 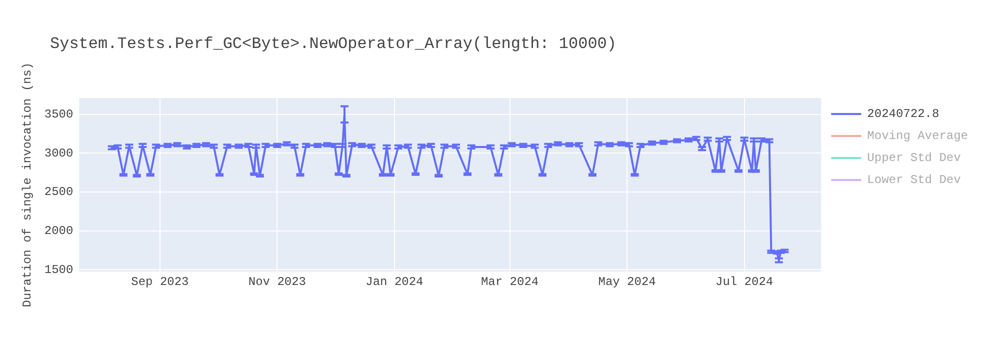 I want to click on x-tick-label: May 2024, so click(x=627, y=281).